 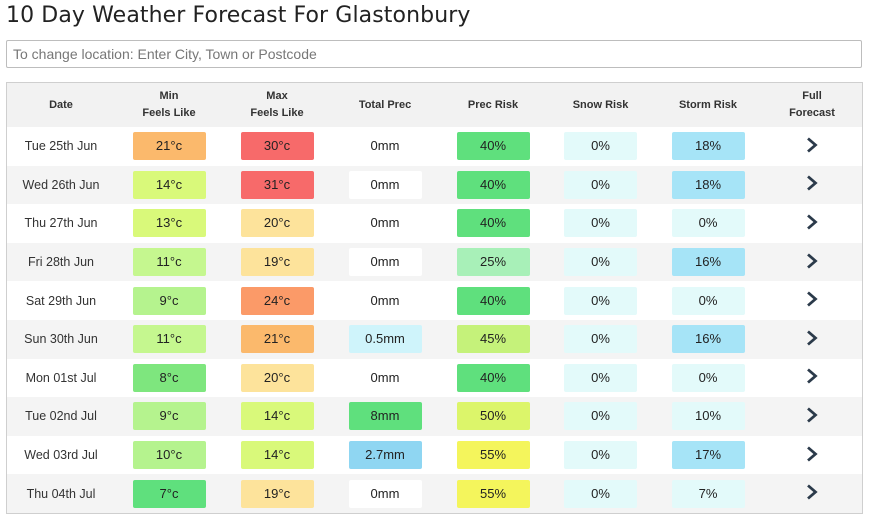 I want to click on total-prec: 2.7mm, so click(x=385, y=455).